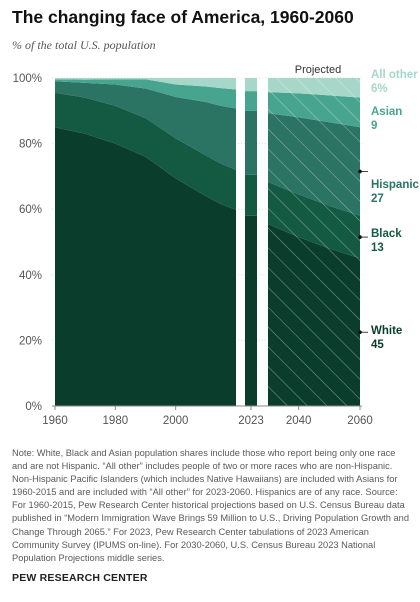 Image resolution: width=420 pixels, height=602 pixels. I want to click on end-label-name: Black, so click(386, 234).